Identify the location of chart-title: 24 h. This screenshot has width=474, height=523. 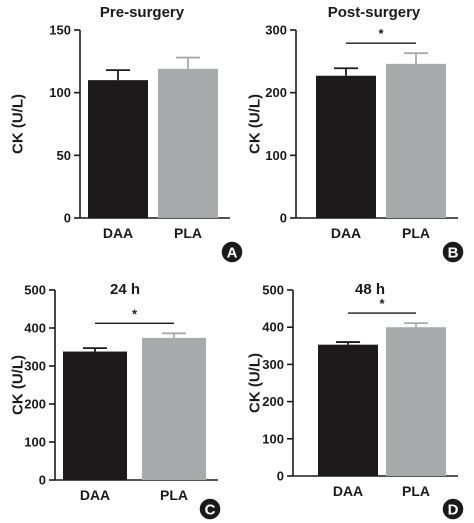
(125, 289).